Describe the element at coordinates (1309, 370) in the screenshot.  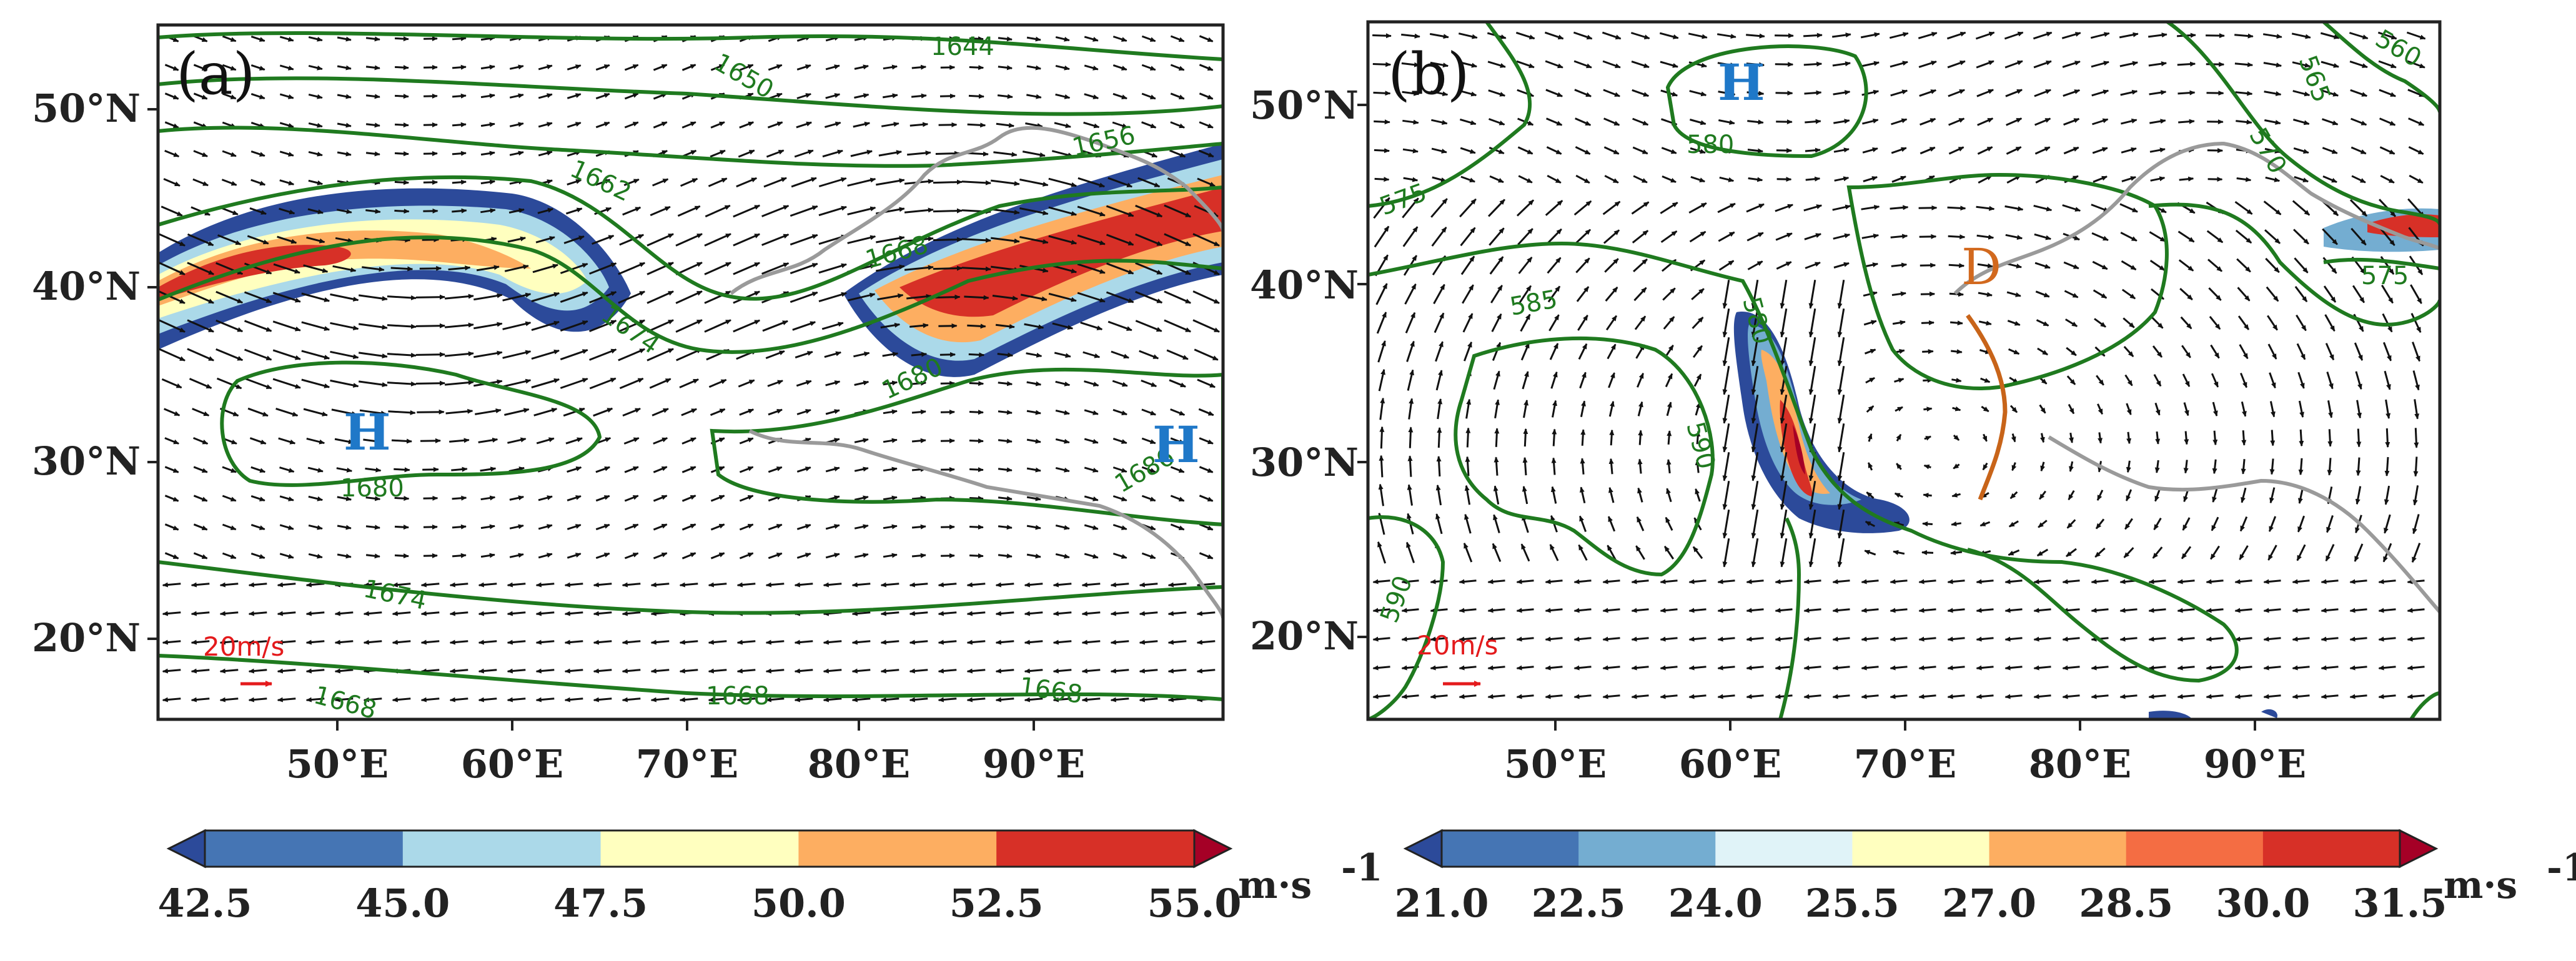
I see `lat-ticks-b: 50°N 40°N 30°N 20°N` at that location.